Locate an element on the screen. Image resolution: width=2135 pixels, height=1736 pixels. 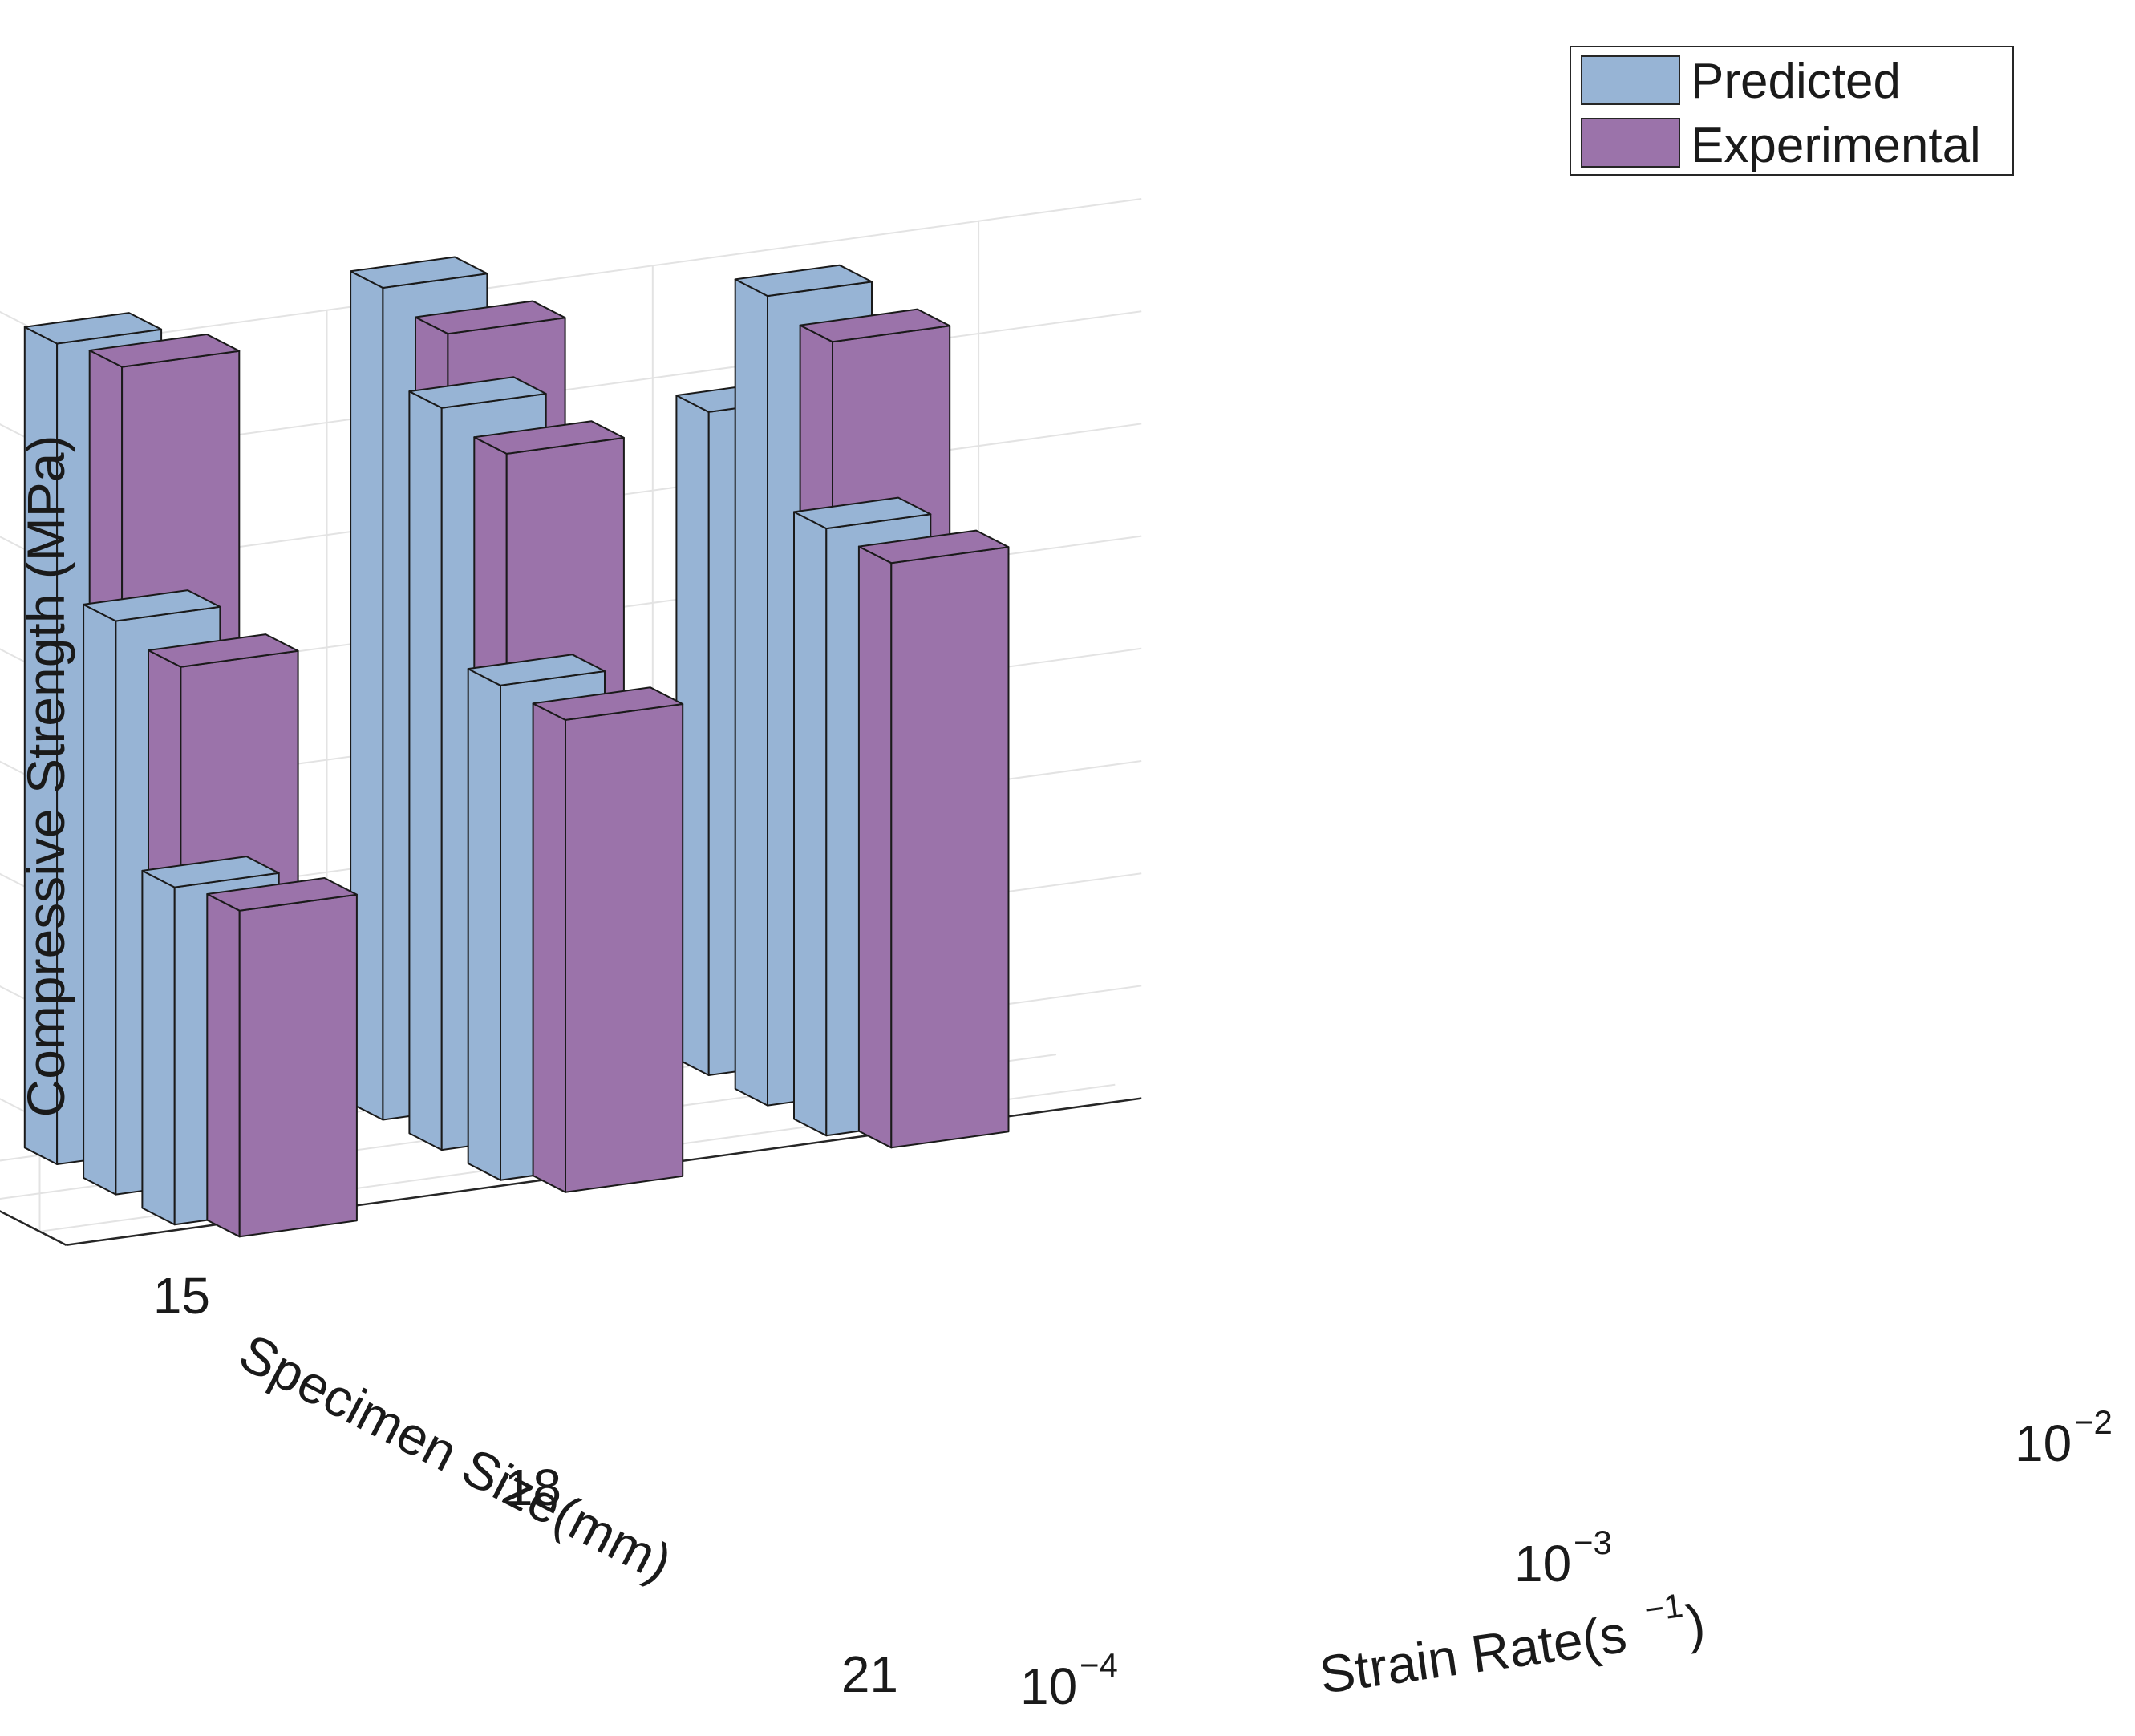
bar-experimental-0-1-top-face is located at coordinates (223, 650).